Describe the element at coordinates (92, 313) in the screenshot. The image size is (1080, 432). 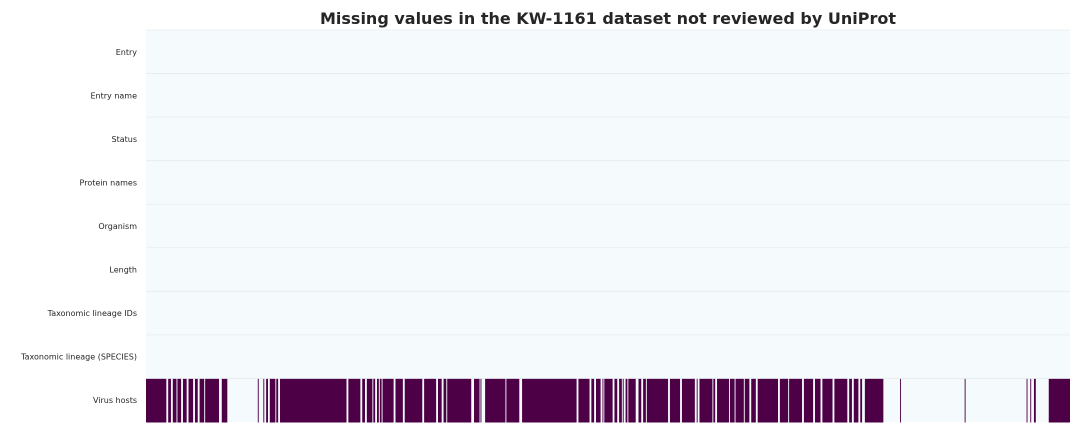
I see `y-tick-label: Taxonomic lineage IDs` at that location.